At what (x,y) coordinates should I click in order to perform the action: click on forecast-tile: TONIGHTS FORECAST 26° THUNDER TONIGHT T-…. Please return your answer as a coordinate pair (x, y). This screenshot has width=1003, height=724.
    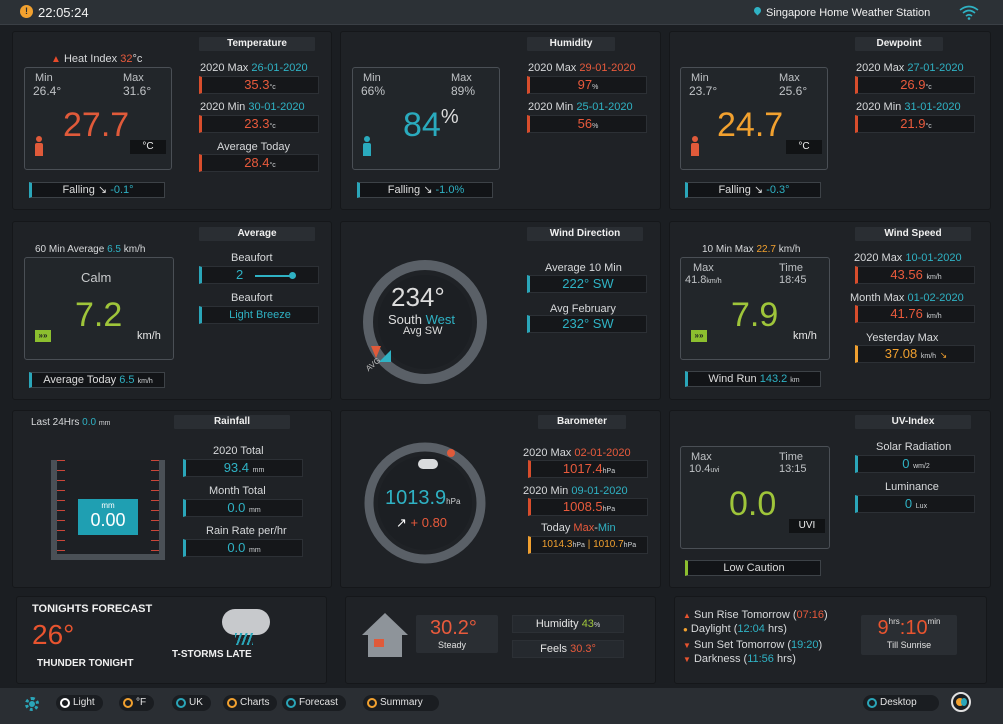
    Looking at the image, I should click on (171, 640).